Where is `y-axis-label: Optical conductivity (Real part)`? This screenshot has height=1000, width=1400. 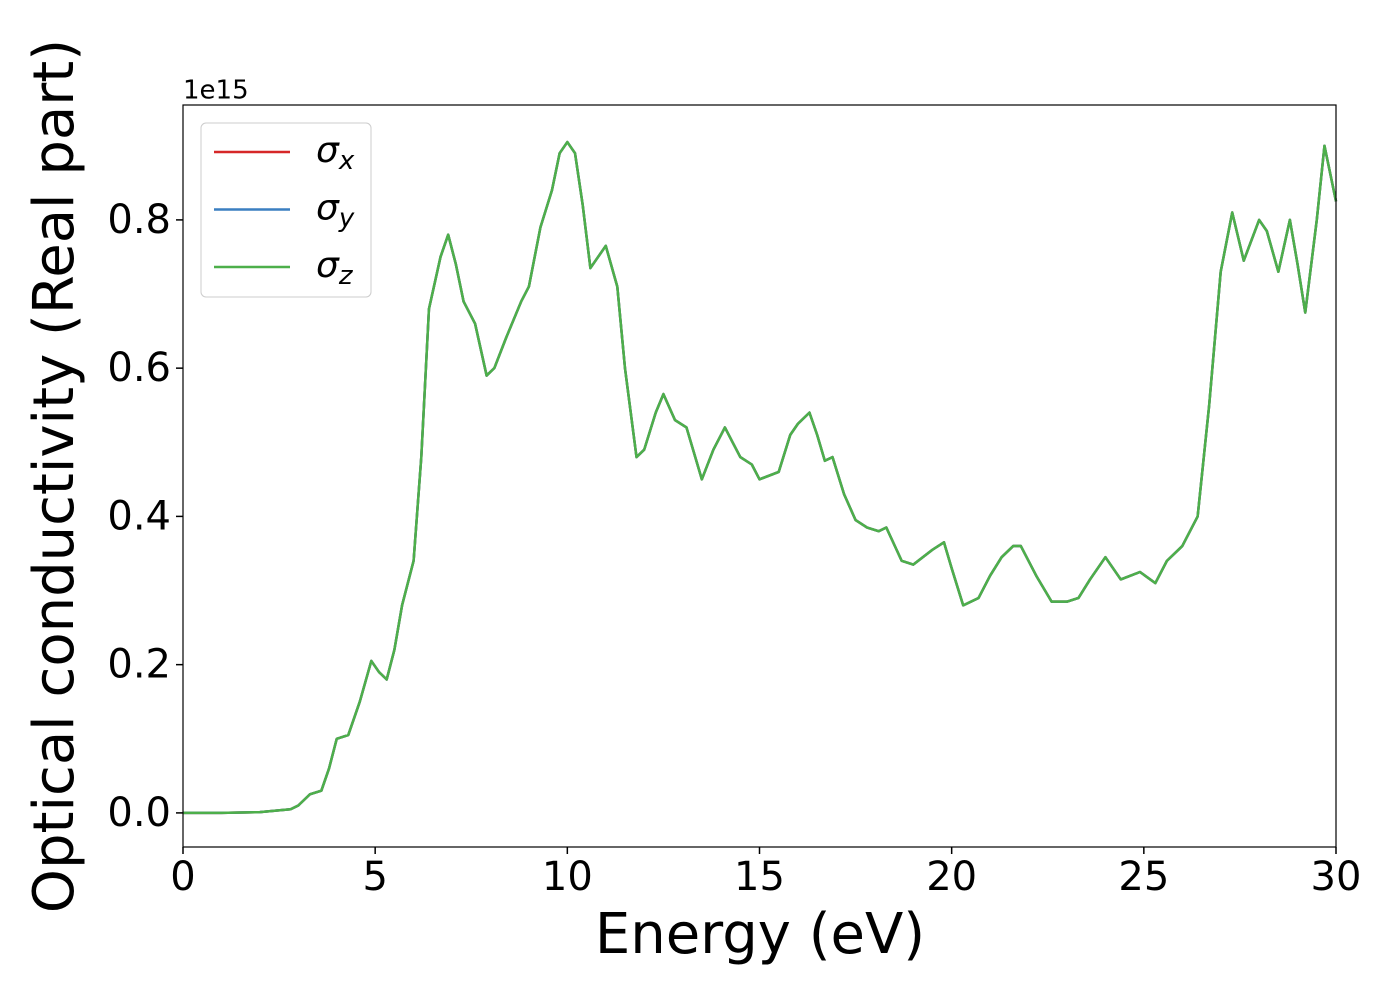
y-axis-label: Optical conductivity (Real part) is located at coordinates (54, 476).